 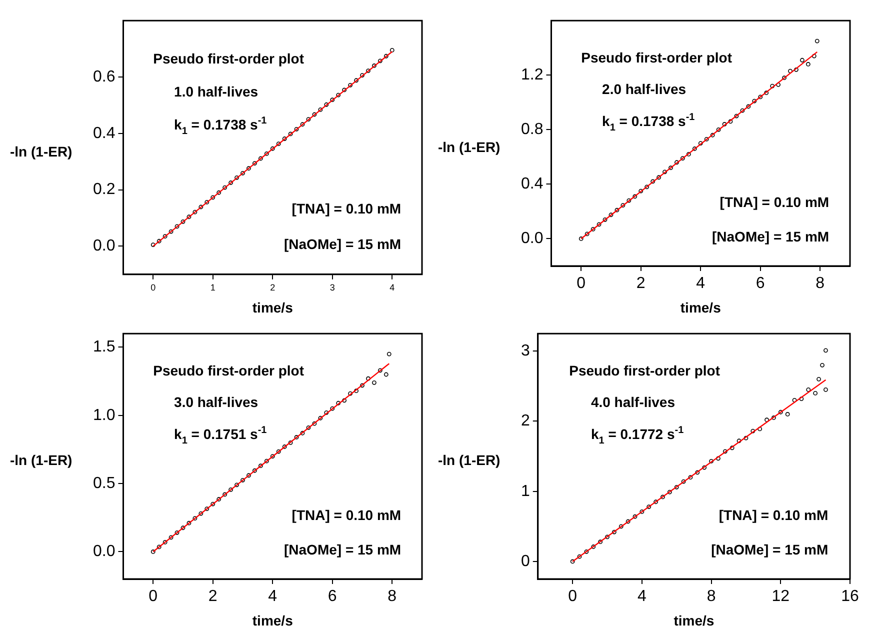 I want to click on annotation: 2.0 half-lives, so click(x=644, y=89).